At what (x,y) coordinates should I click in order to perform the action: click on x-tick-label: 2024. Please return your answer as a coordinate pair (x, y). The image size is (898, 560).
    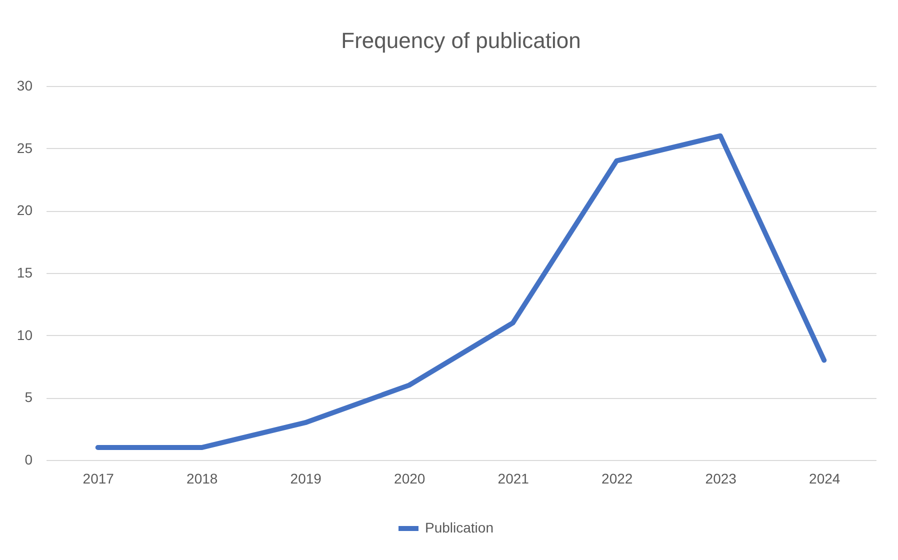
    Looking at the image, I should click on (824, 478).